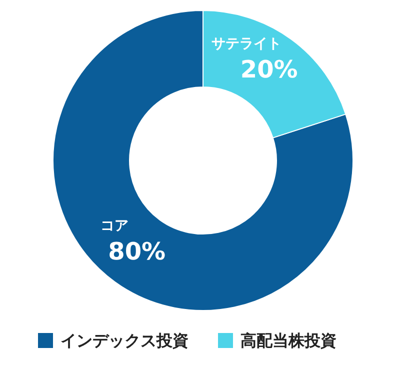 The width and height of the screenshot is (405, 382). Describe the element at coordinates (114, 226) in the screenshot. I see `text: コア` at that location.